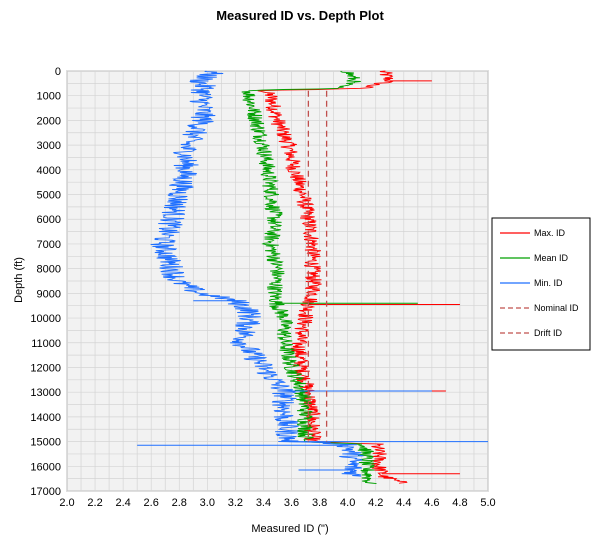 Image resolution: width=601 pixels, height=543 pixels. I want to click on x-tick-label: 4.8, so click(459, 503).